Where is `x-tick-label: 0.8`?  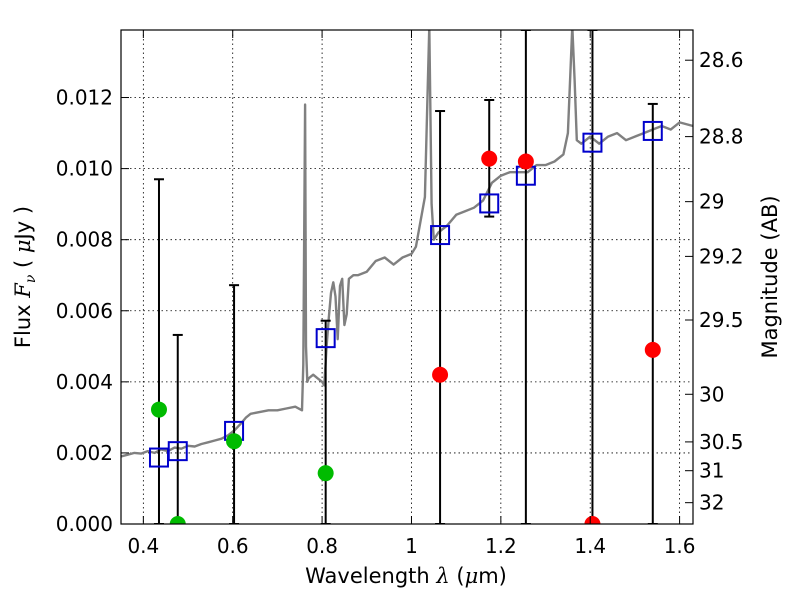
x-tick-label: 0.8 is located at coordinates (322, 546).